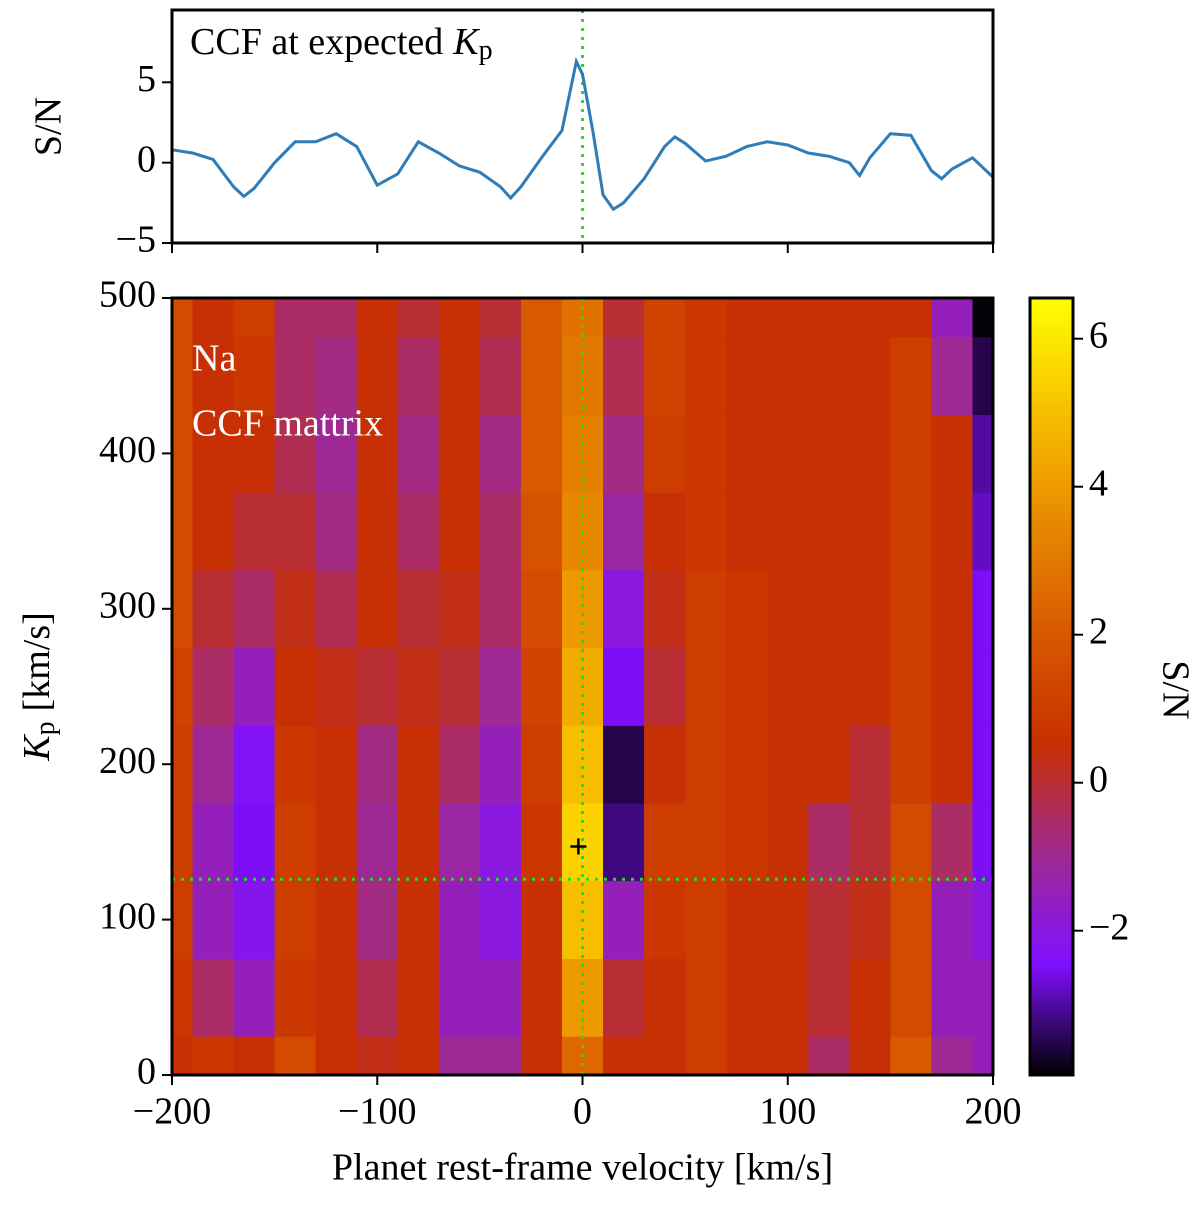  I want to click on title-subscript: p, so click(486, 50).